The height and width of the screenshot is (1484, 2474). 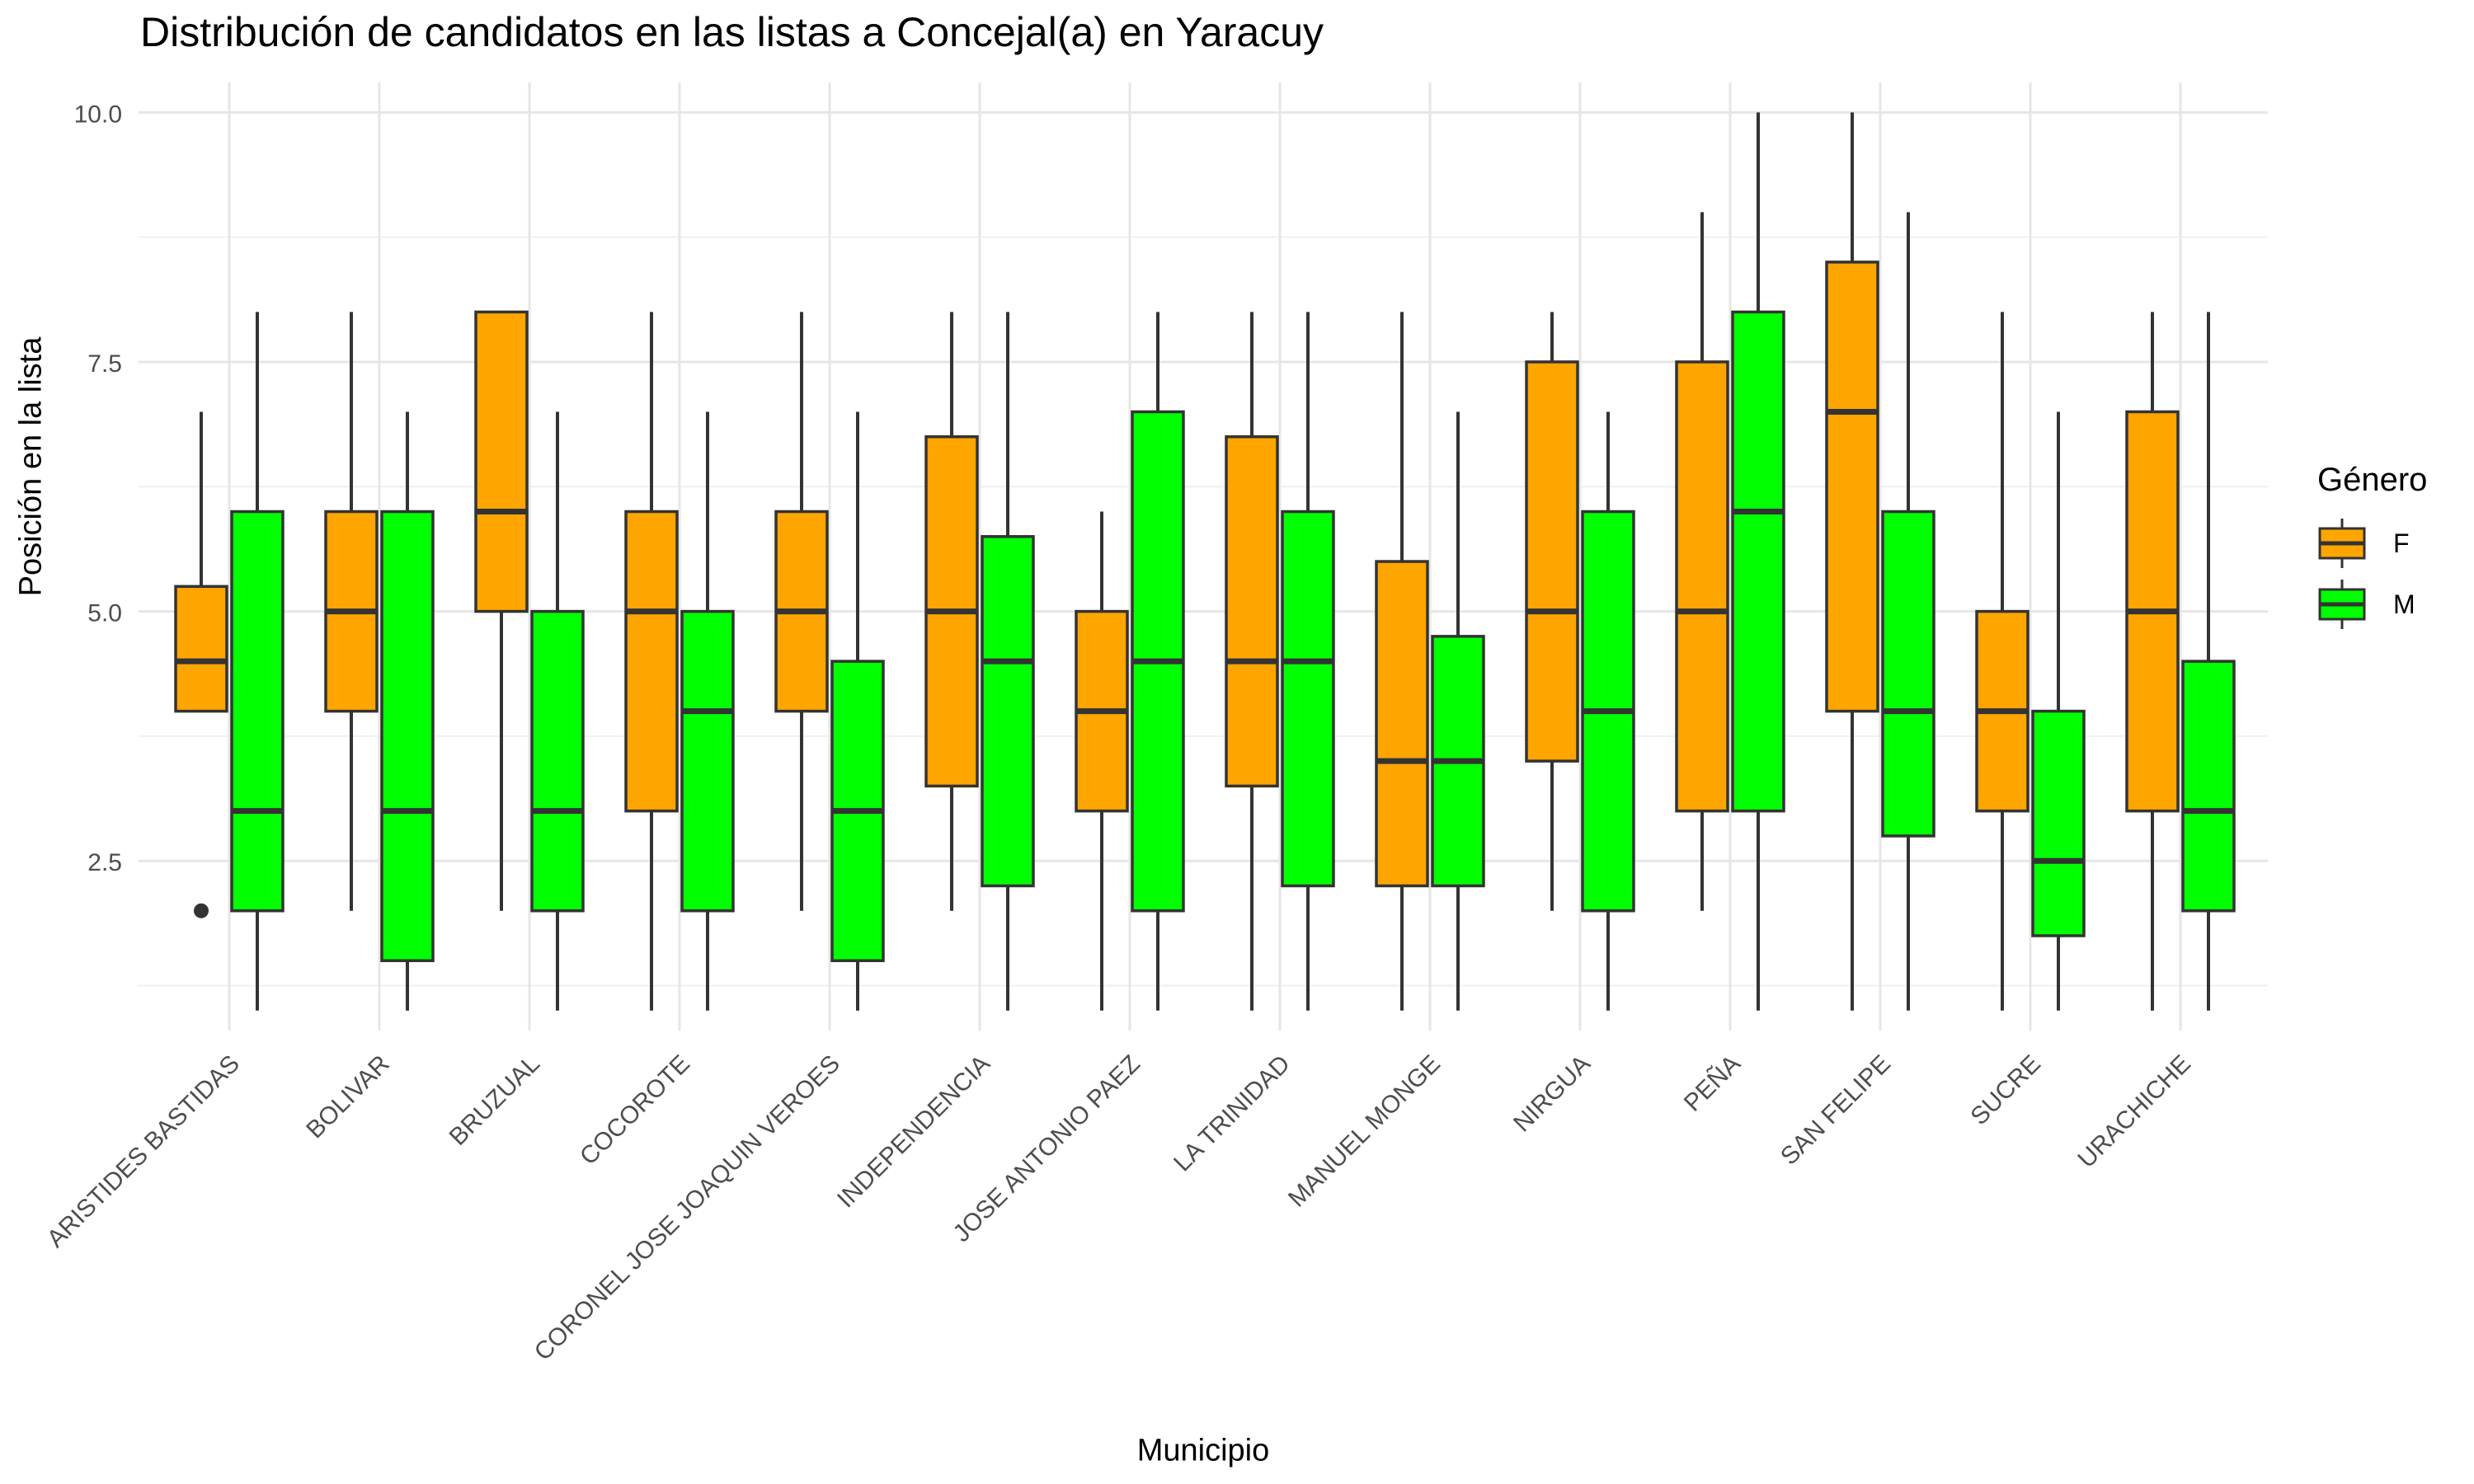 What do you see at coordinates (201, 910) in the screenshot?
I see `box-f-0-outlier` at bounding box center [201, 910].